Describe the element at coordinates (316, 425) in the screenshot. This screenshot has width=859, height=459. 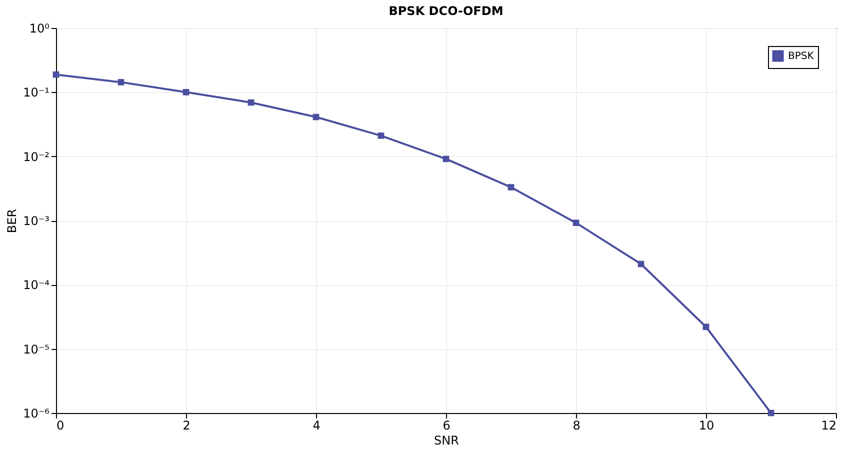
I see `x-tick-label: 4` at that location.